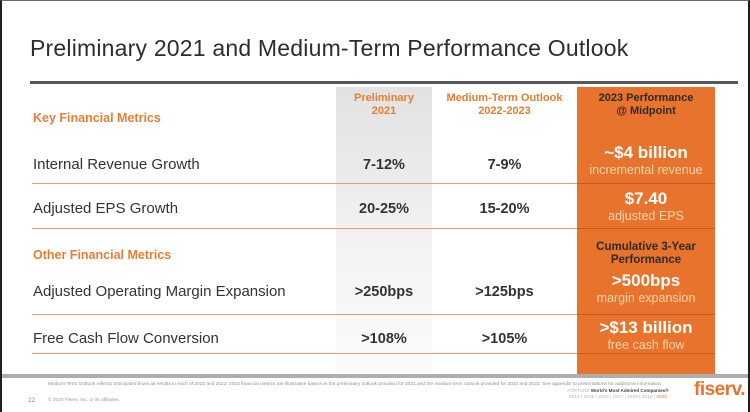 Image resolution: width=750 pixels, height=412 pixels. What do you see at coordinates (646, 298) in the screenshot?
I see `highlight-sublabel: margin expansion` at bounding box center [646, 298].